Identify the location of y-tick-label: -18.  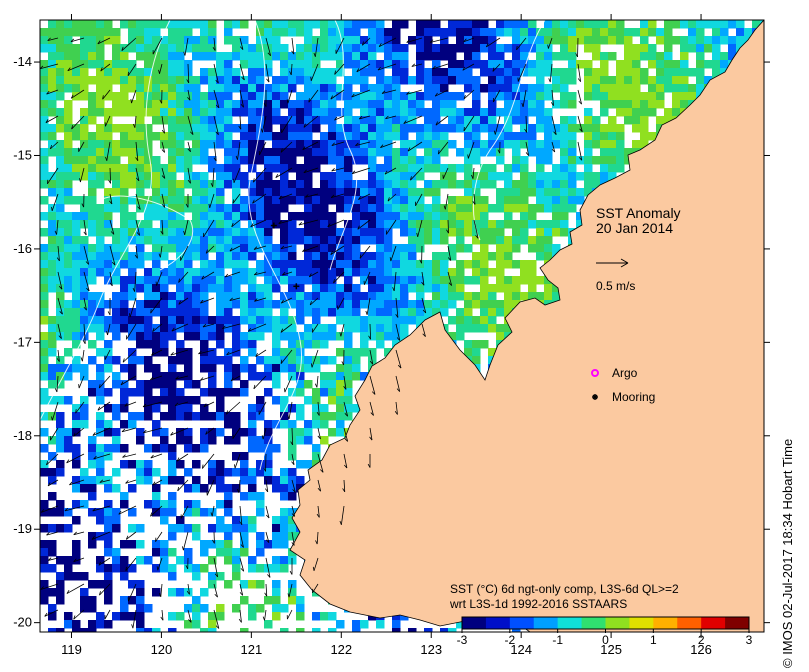
(22, 435).